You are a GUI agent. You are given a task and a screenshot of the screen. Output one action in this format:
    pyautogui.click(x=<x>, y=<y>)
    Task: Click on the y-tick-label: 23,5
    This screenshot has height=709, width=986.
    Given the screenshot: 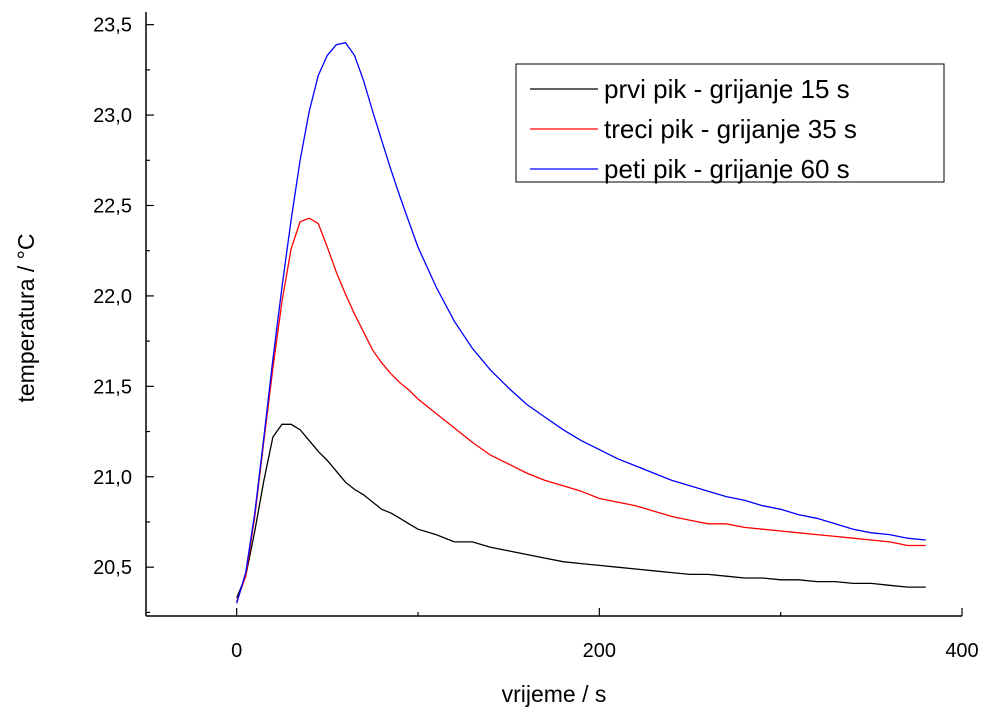 What is the action you would take?
    pyautogui.click(x=112, y=26)
    